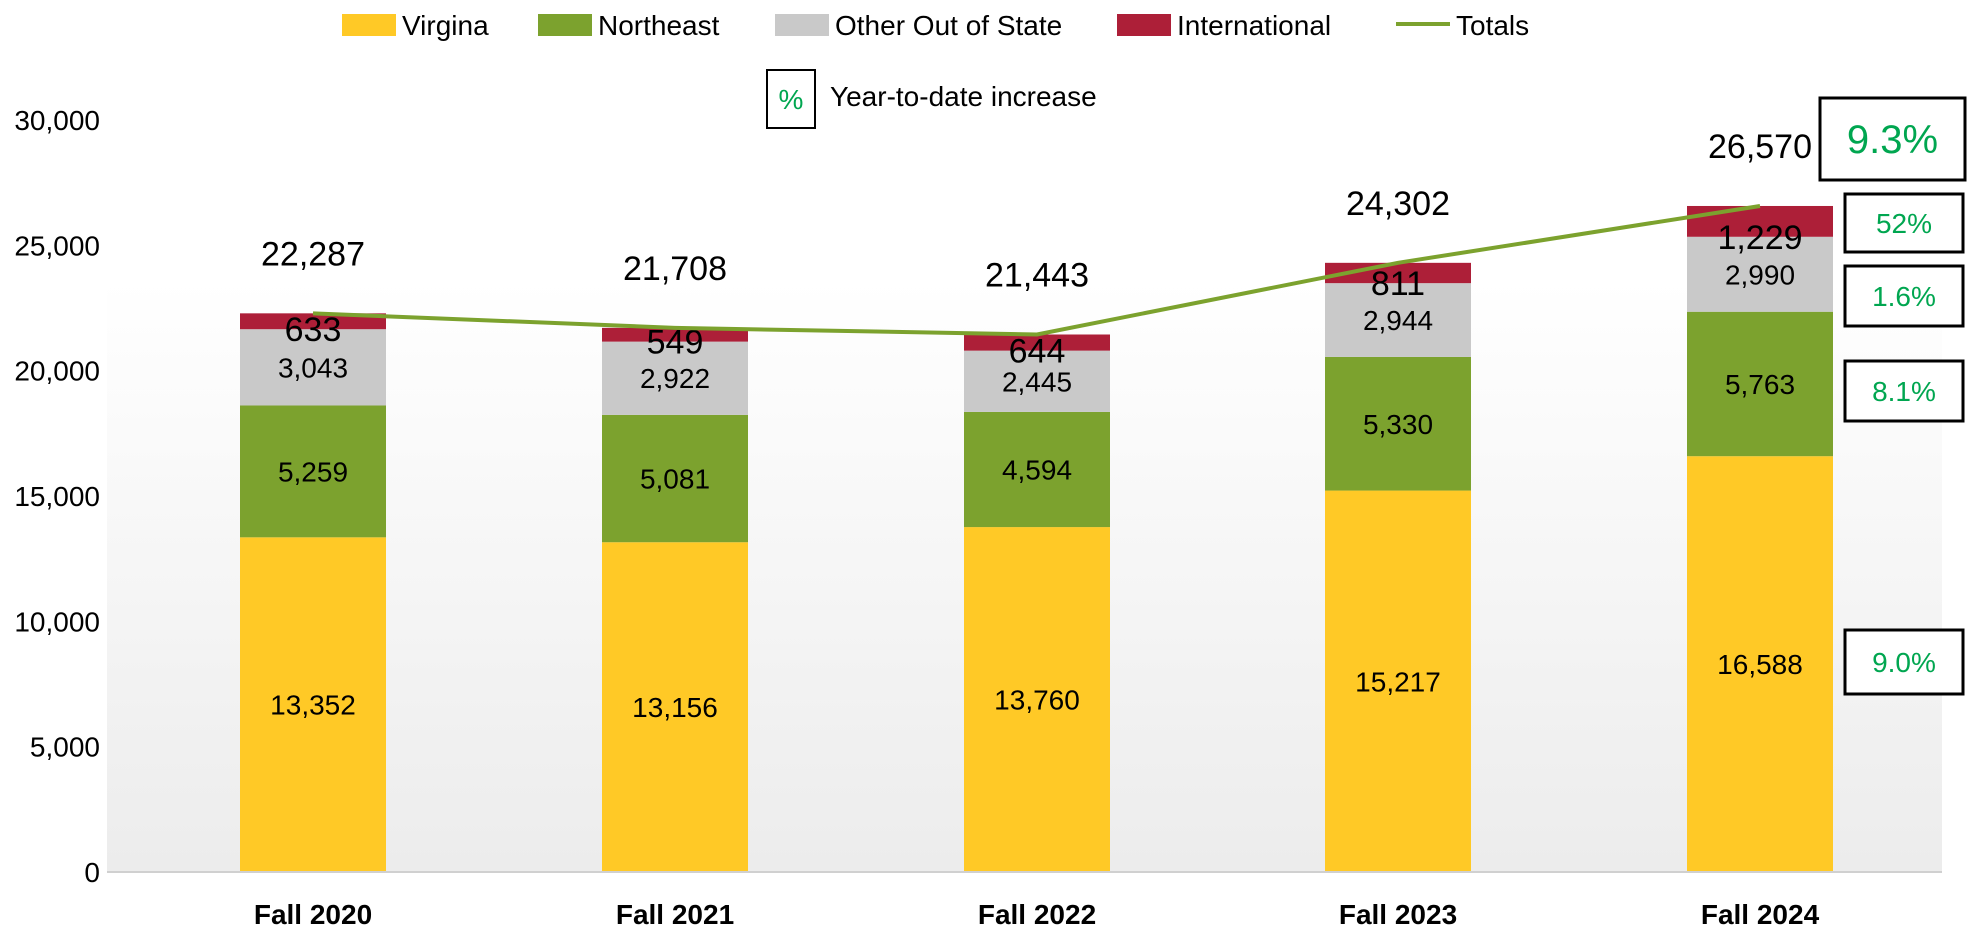 This screenshot has width=1973, height=931. I want to click on total-labels: 22,287 21,708 21,443 24,302 26,570, so click(1036, 211).